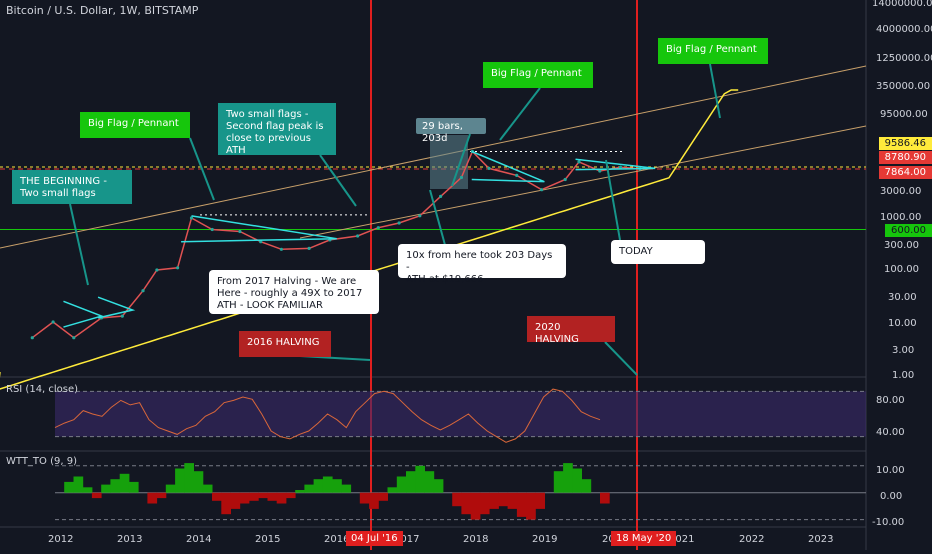 The image size is (932, 554). Describe the element at coordinates (268, 539) in the screenshot. I see `x-tick: 2015` at that location.